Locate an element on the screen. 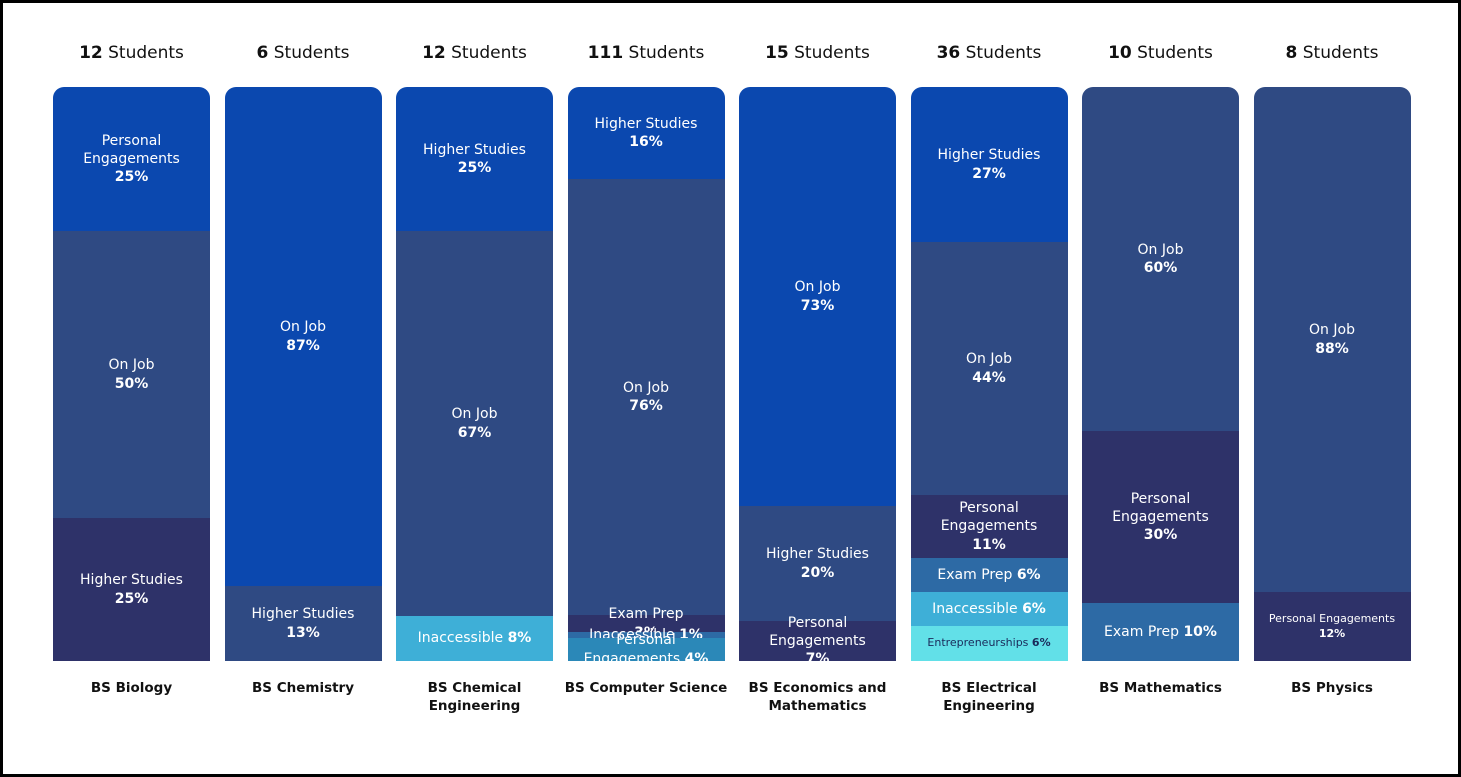  program-label: BS Electrical Engineering is located at coordinates (989, 697).